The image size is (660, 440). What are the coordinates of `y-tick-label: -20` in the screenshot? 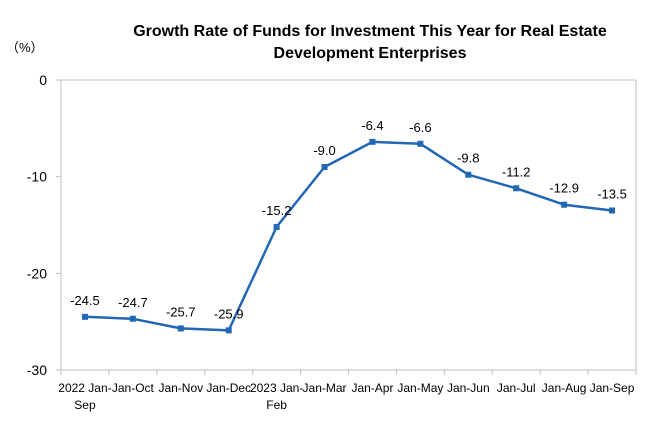 It's located at (37, 273).